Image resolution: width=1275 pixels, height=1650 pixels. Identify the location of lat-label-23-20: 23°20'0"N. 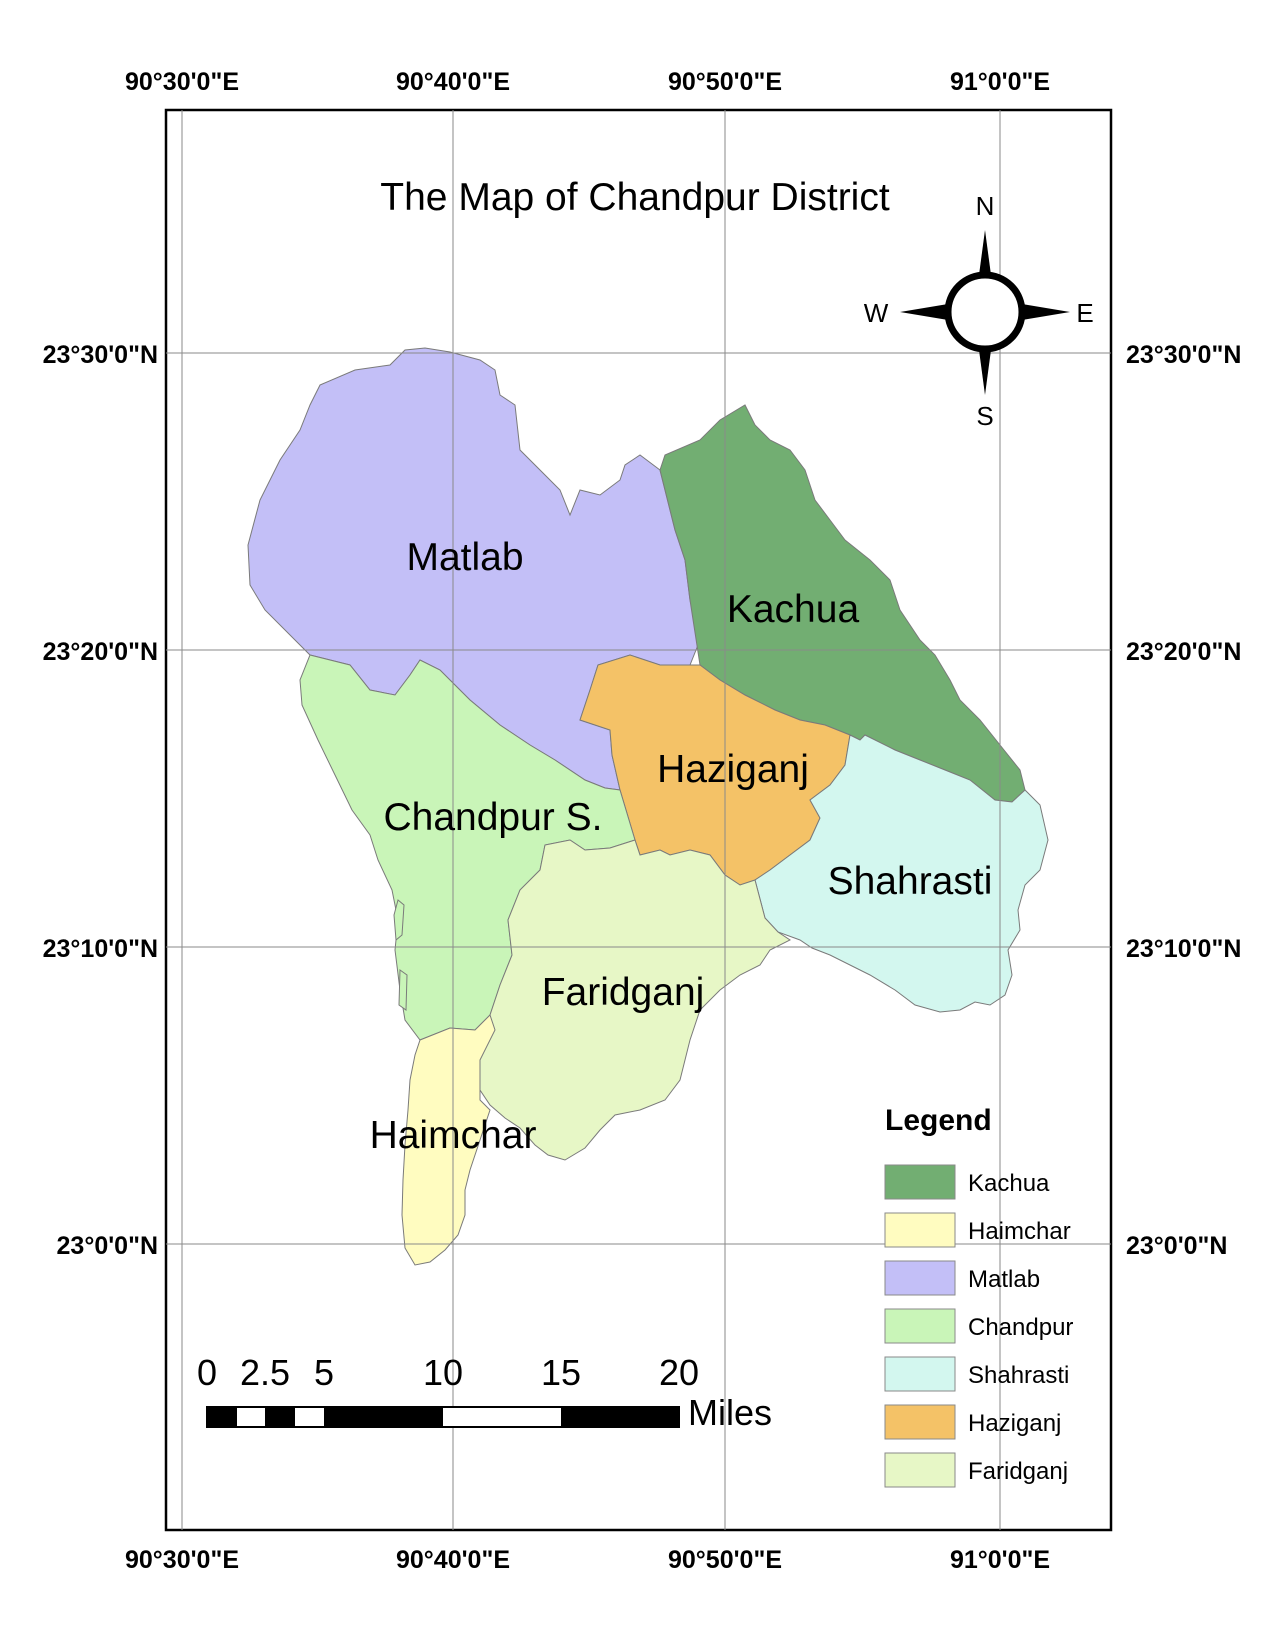
(100, 652).